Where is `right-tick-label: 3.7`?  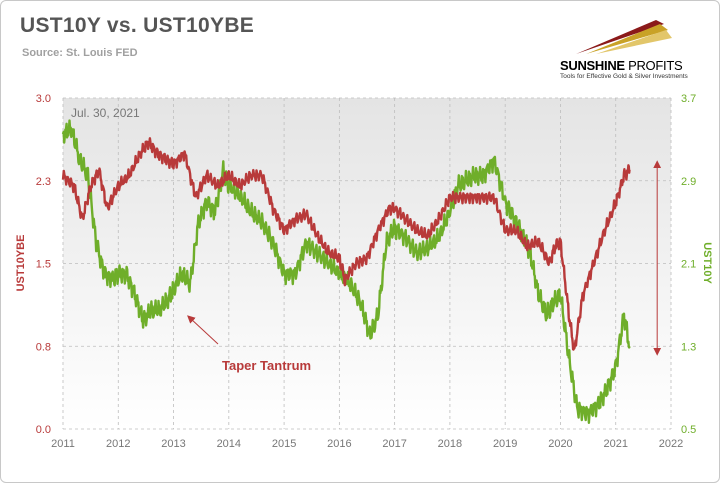 right-tick-label: 3.7 is located at coordinates (688, 99).